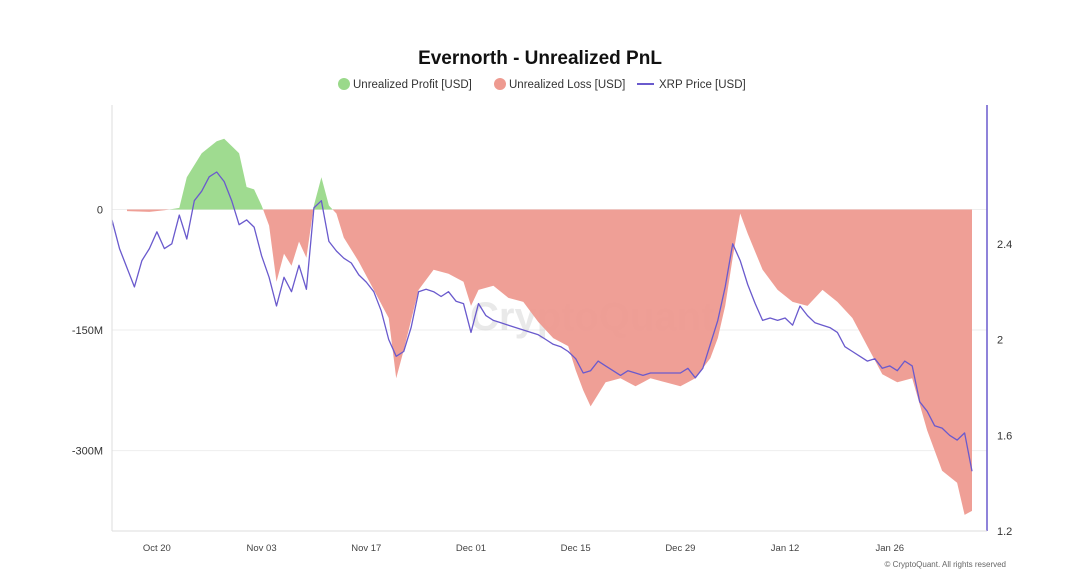 This screenshot has height=577, width=1080. What do you see at coordinates (262, 548) in the screenshot?
I see `x-tick-label-1: Nov 03` at bounding box center [262, 548].